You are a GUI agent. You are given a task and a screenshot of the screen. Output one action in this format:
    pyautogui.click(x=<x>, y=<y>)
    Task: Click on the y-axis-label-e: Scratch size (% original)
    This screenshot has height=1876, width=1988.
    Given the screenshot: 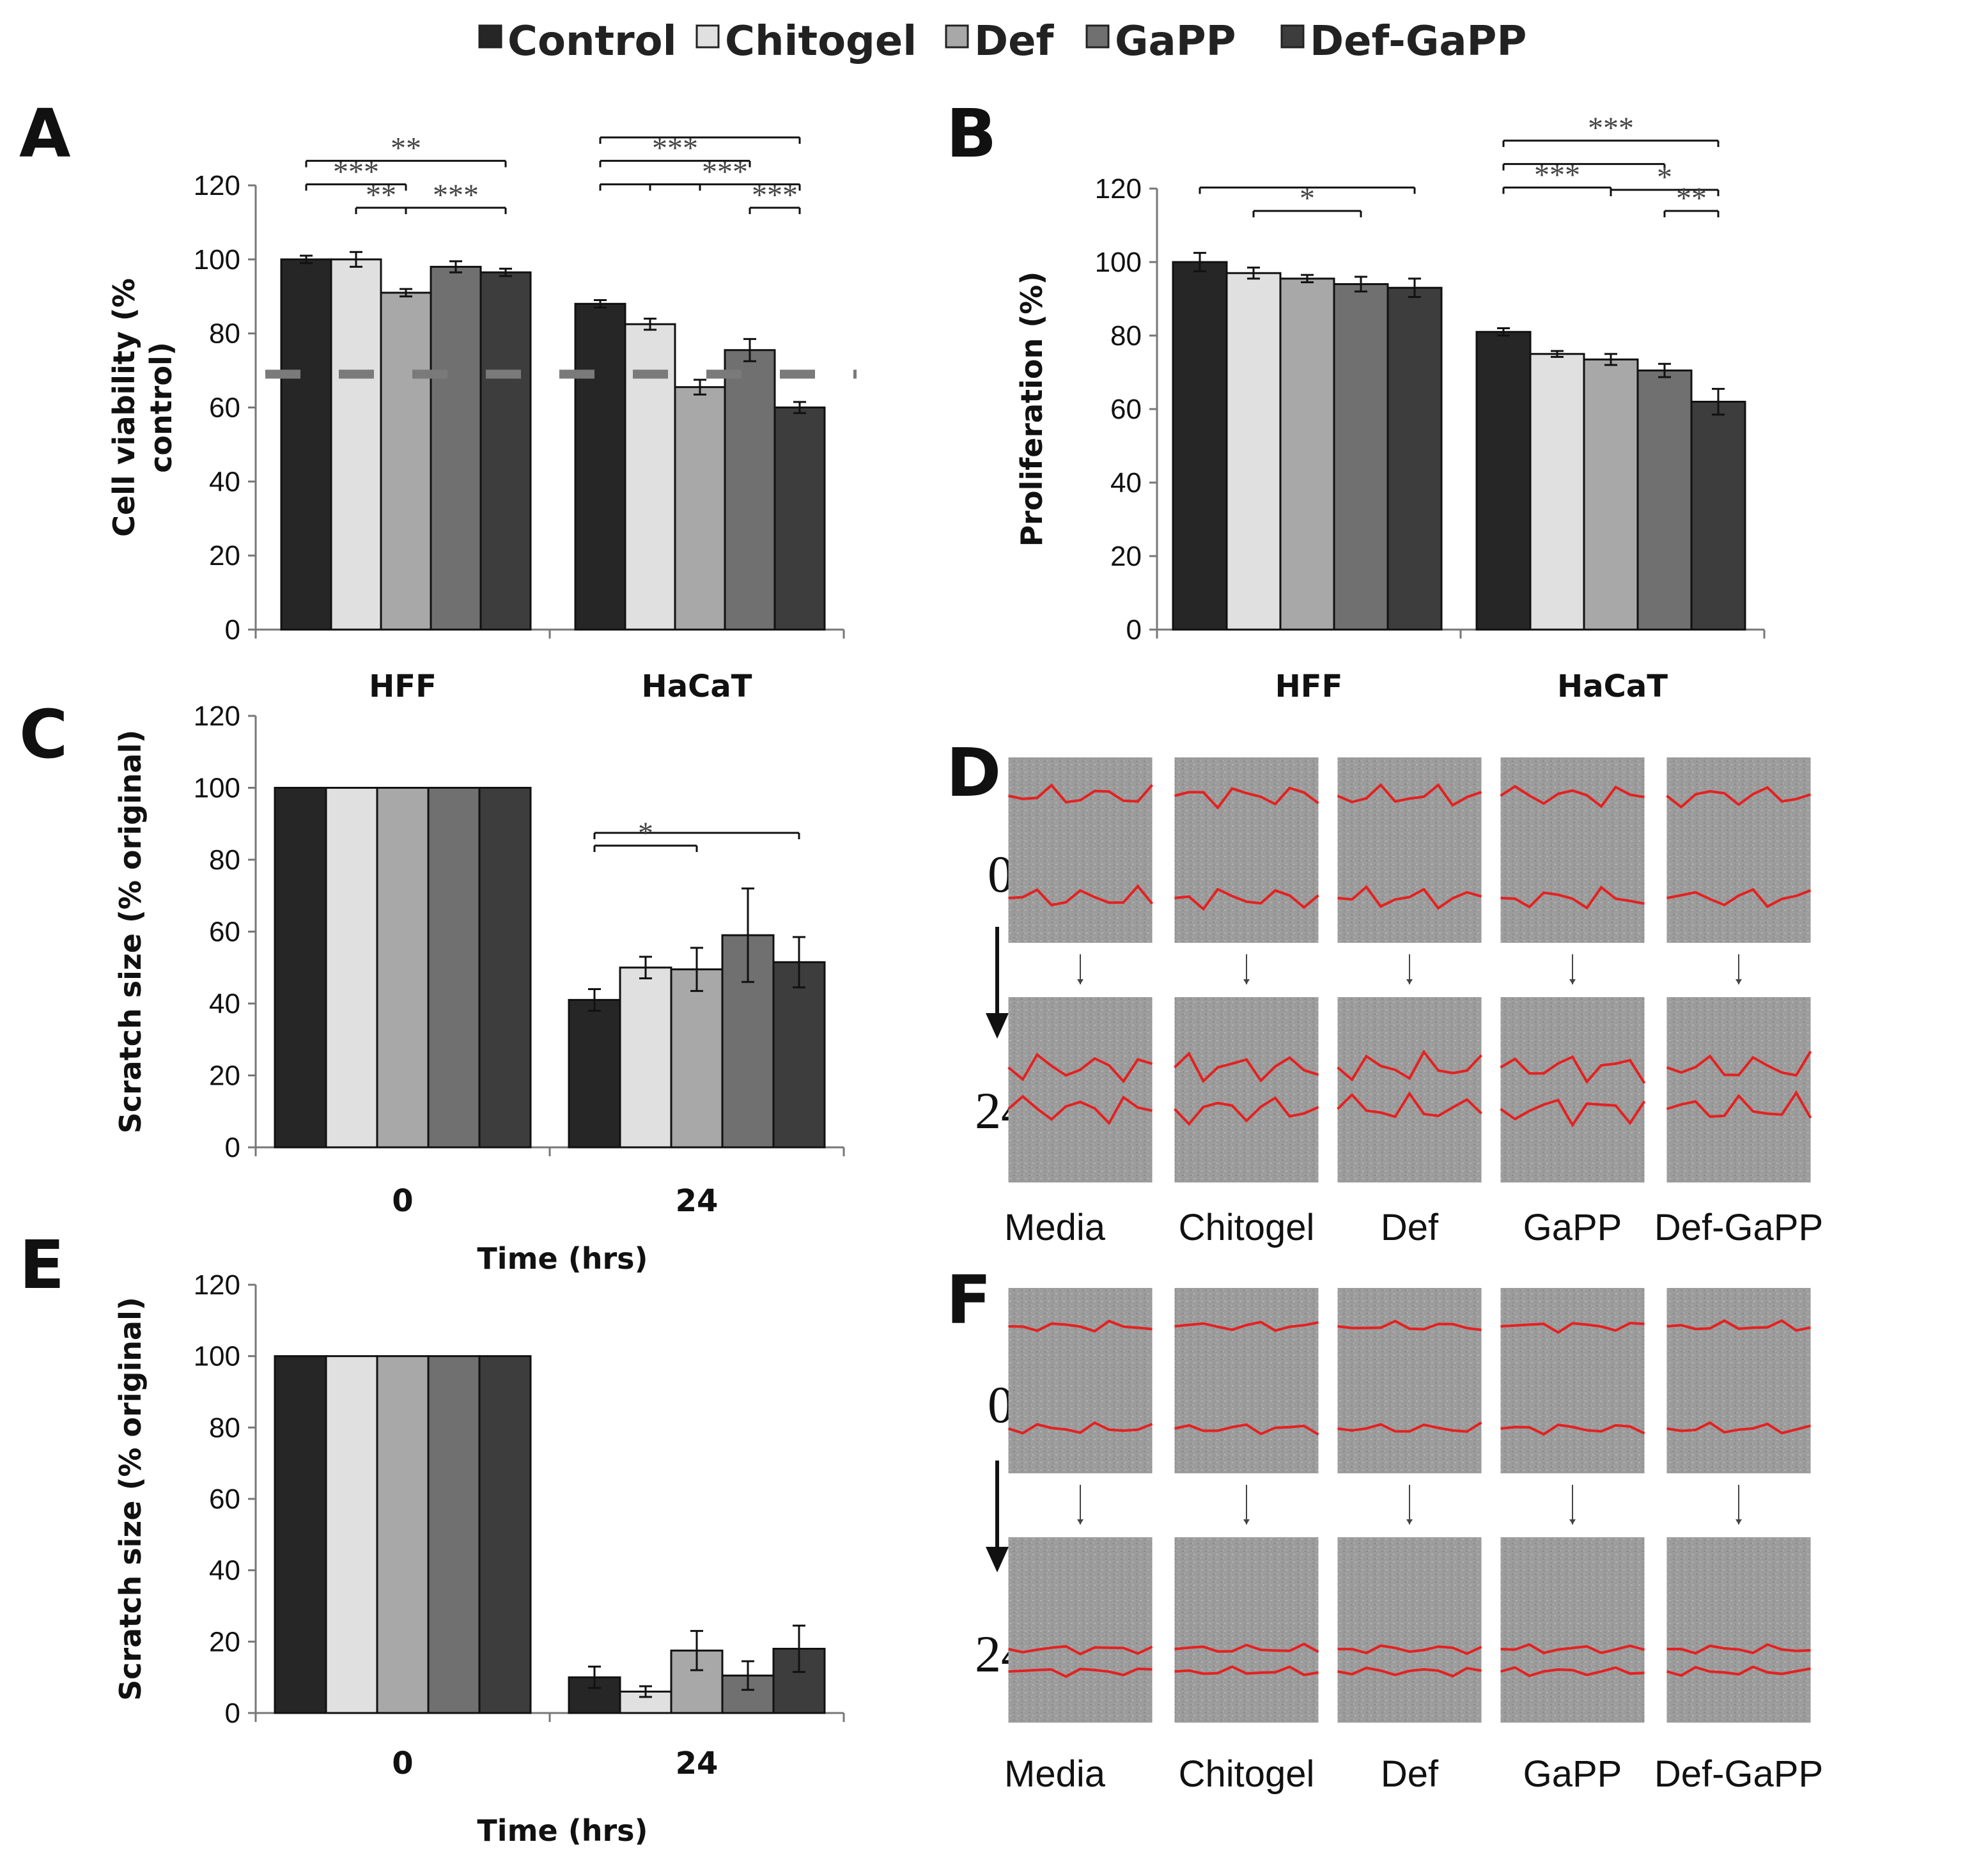 What is the action you would take?
    pyautogui.click(x=130, y=1499)
    